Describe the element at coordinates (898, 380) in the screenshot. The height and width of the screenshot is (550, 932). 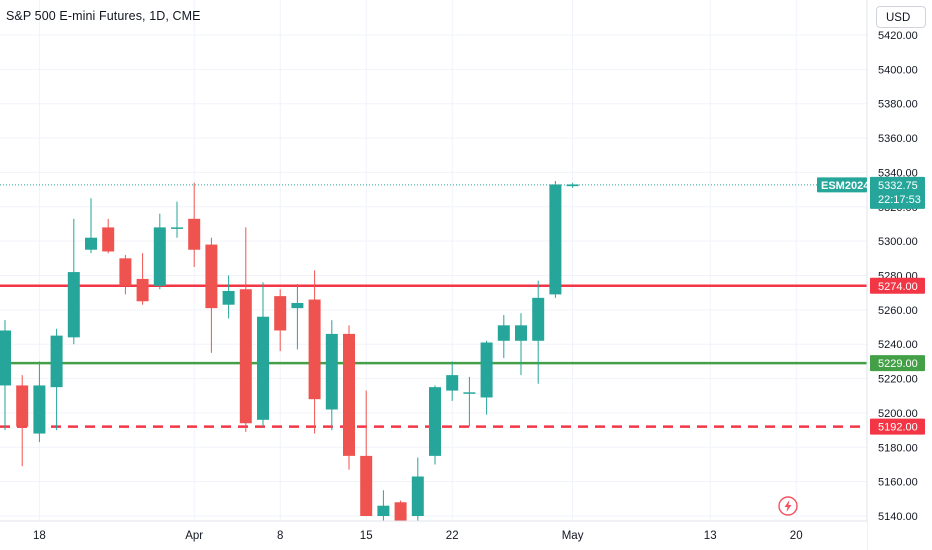
I see `price-tick-label: 5220.00` at that location.